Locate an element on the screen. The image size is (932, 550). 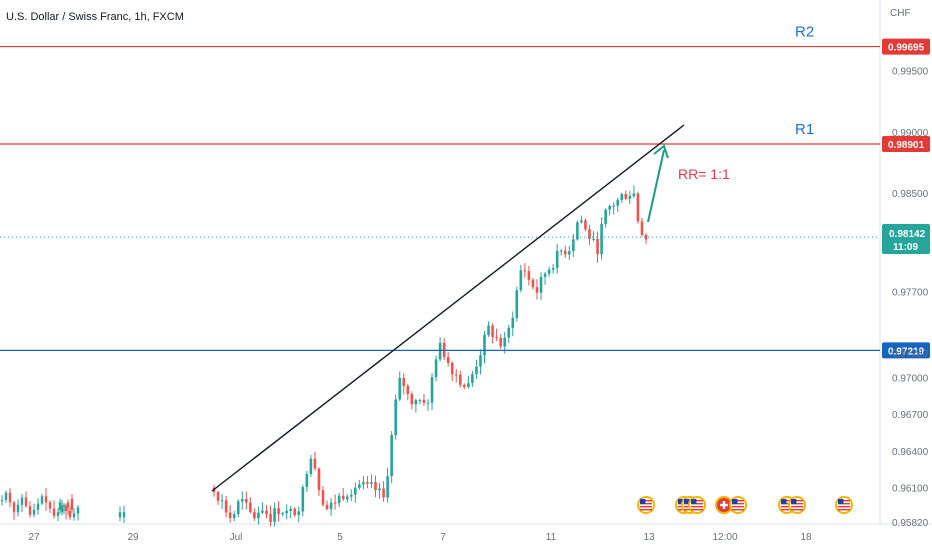
price-tick-label: 0.97700 is located at coordinates (910, 292).